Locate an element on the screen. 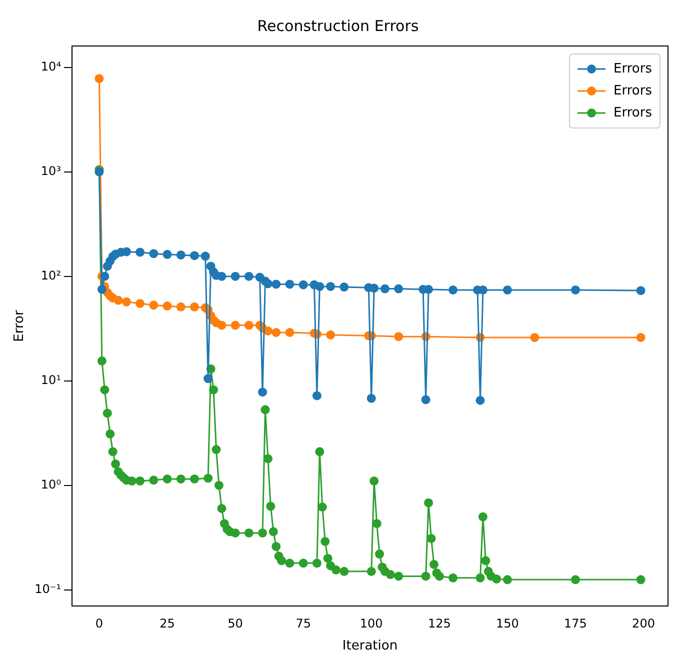 The height and width of the screenshot is (666, 684). y-tick-label: 10² is located at coordinates (51, 275).